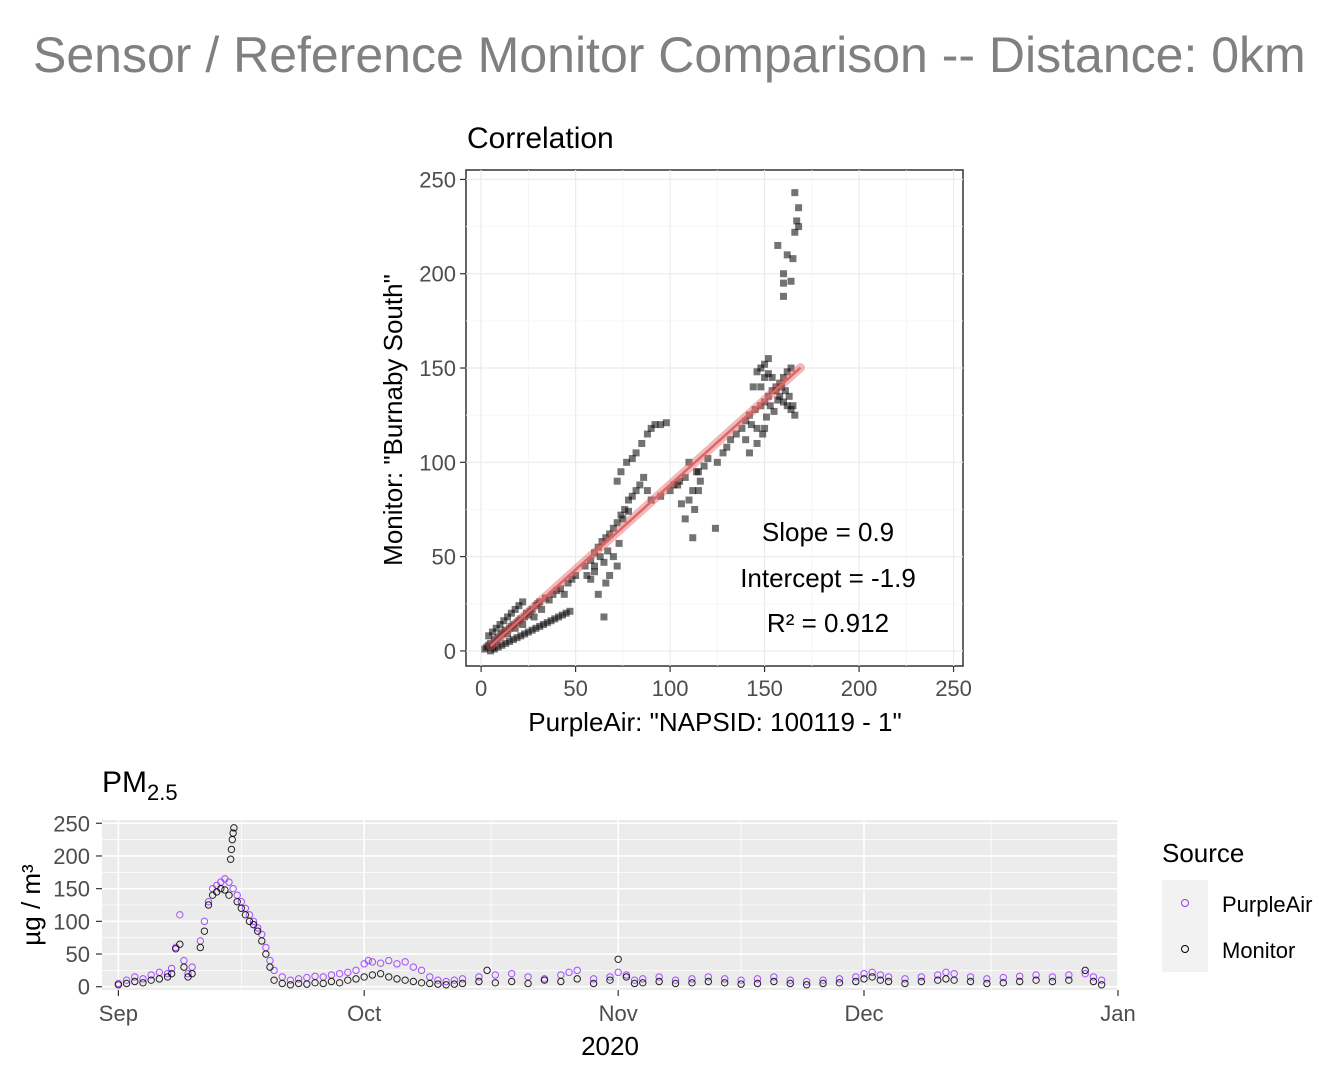 The width and height of the screenshot is (1344, 1080). Describe the element at coordinates (828, 623) in the screenshot. I see `correlation-r2-annotation: R² = 0.912` at that location.